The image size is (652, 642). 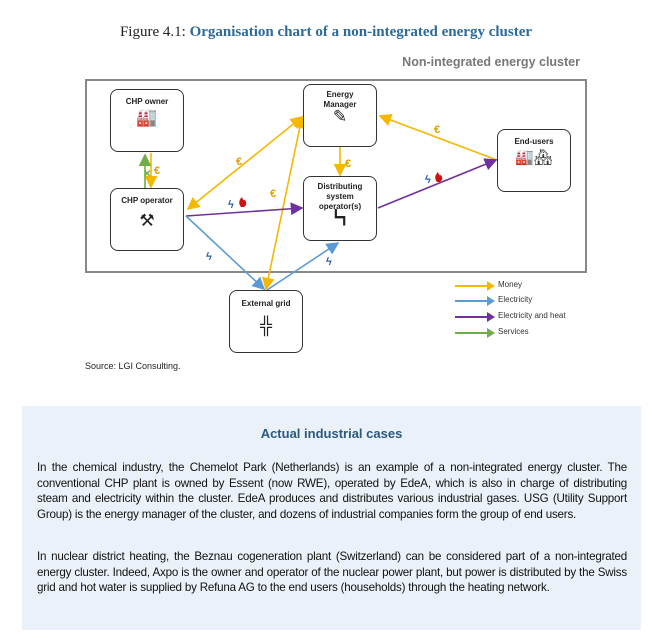 What do you see at coordinates (534, 141) in the screenshot?
I see `node-label: End-users` at bounding box center [534, 141].